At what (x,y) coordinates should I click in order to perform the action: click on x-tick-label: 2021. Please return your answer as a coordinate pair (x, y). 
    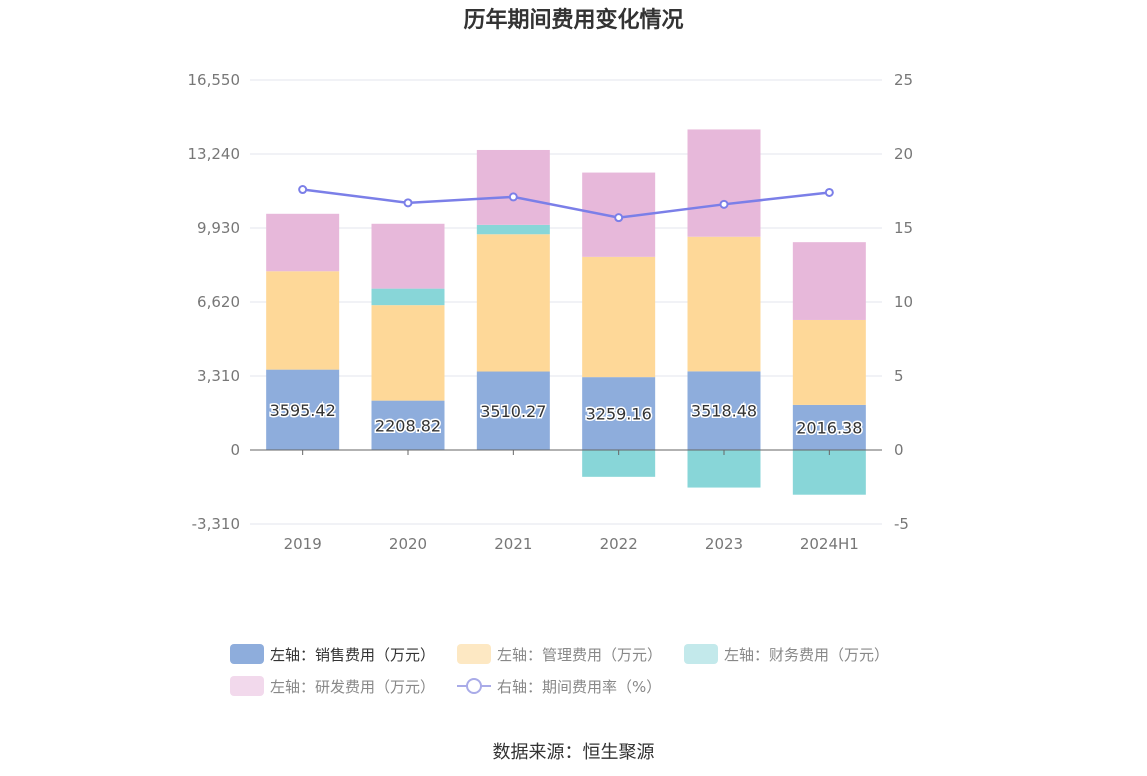
    Looking at the image, I should click on (513, 544).